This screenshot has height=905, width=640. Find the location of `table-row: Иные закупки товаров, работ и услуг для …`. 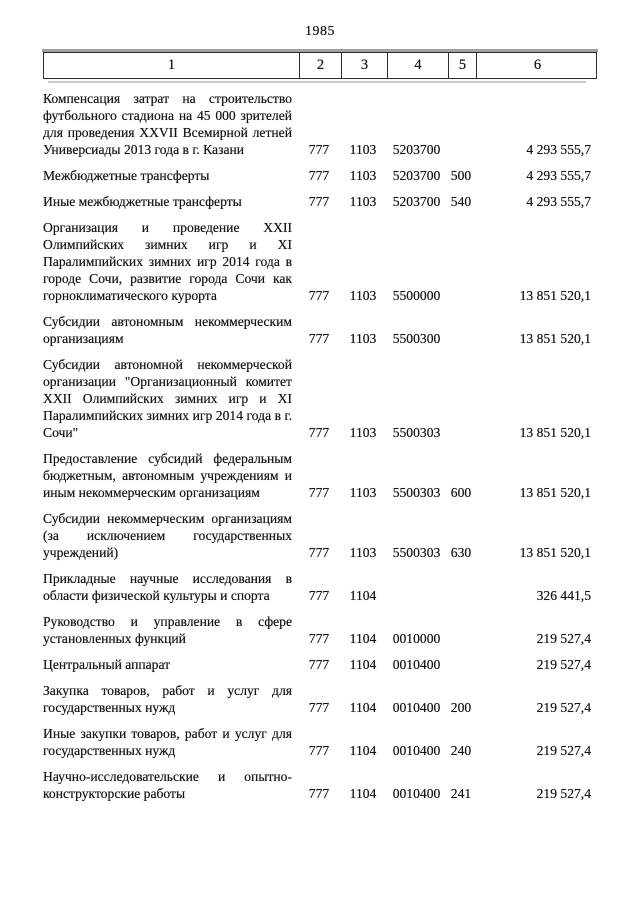

table-row: Иные закупки товаров, работ и услуг для … is located at coordinates (320, 742).